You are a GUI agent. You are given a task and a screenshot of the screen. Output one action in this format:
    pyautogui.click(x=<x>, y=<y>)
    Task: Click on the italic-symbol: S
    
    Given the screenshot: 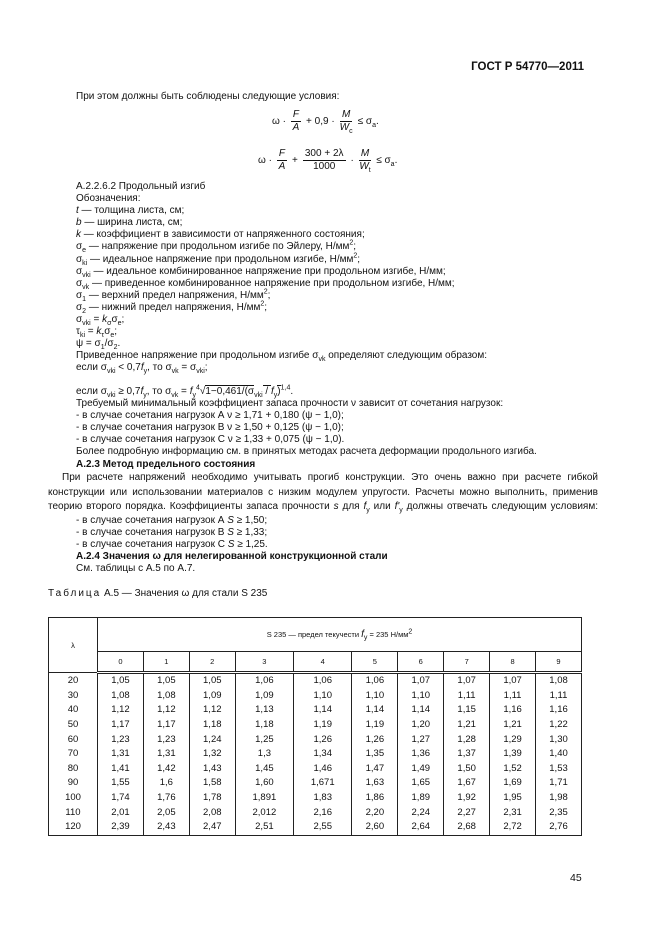 What is the action you would take?
    pyautogui.click(x=230, y=533)
    